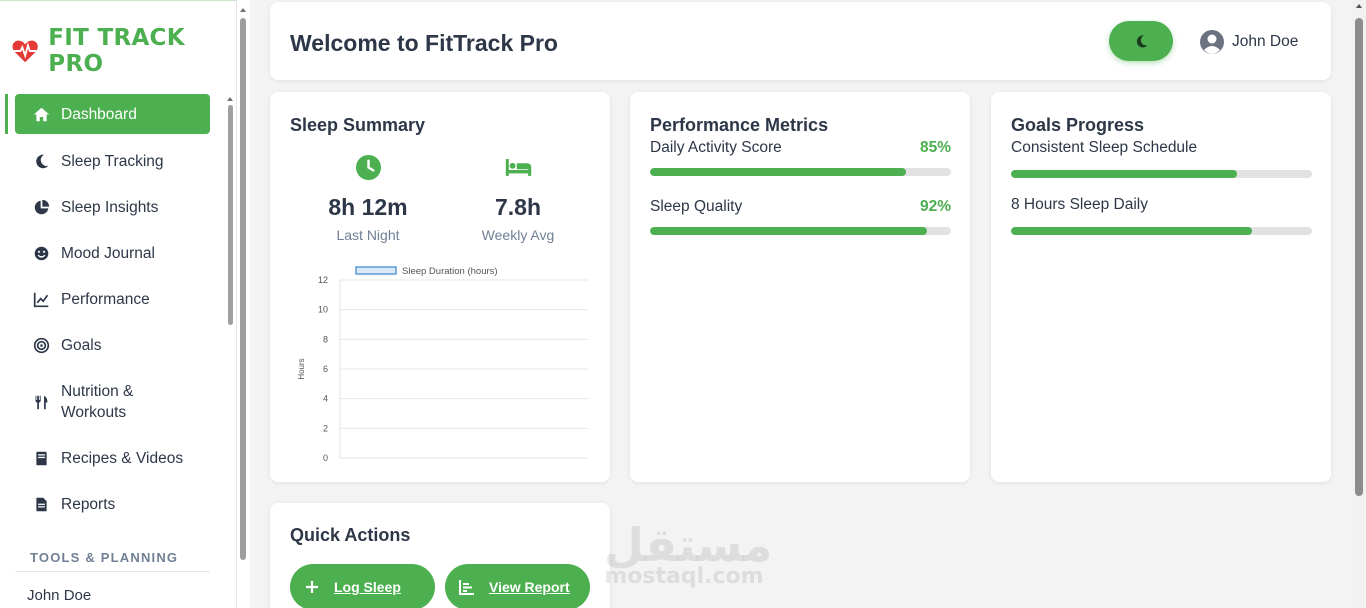  I want to click on metric-label: Sleep Quality, so click(696, 206).